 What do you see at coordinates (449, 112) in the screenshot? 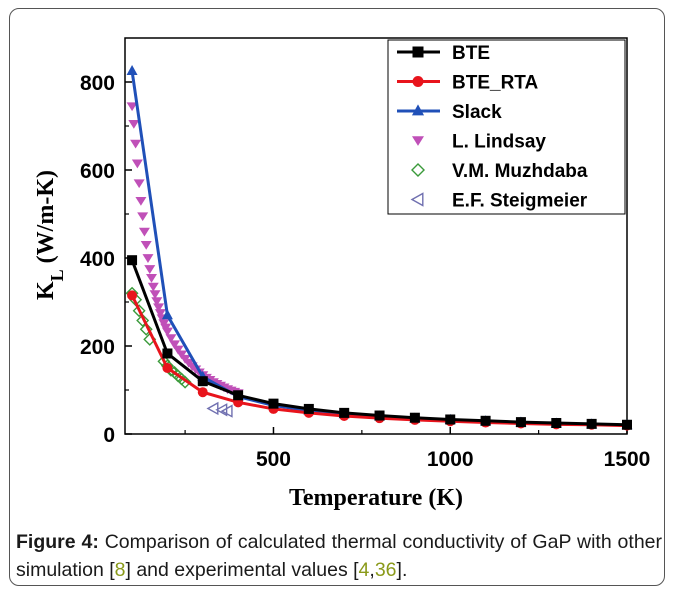
I see `legend-item-slack: Slack` at bounding box center [449, 112].